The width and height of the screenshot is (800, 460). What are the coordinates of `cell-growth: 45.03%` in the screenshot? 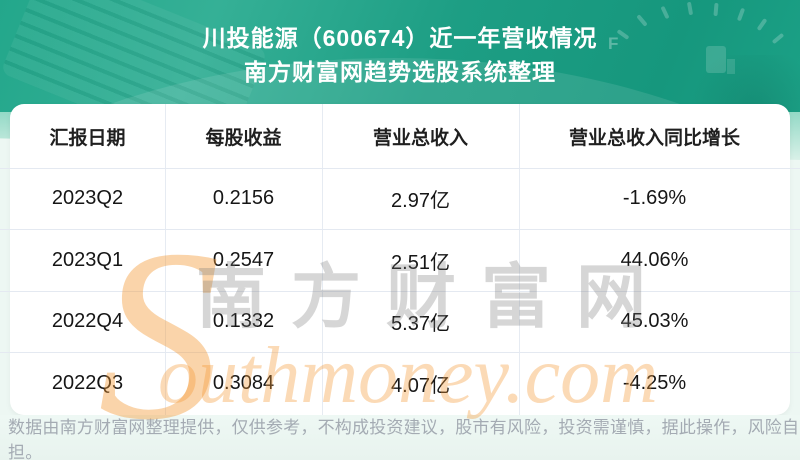 It's located at (654, 321).